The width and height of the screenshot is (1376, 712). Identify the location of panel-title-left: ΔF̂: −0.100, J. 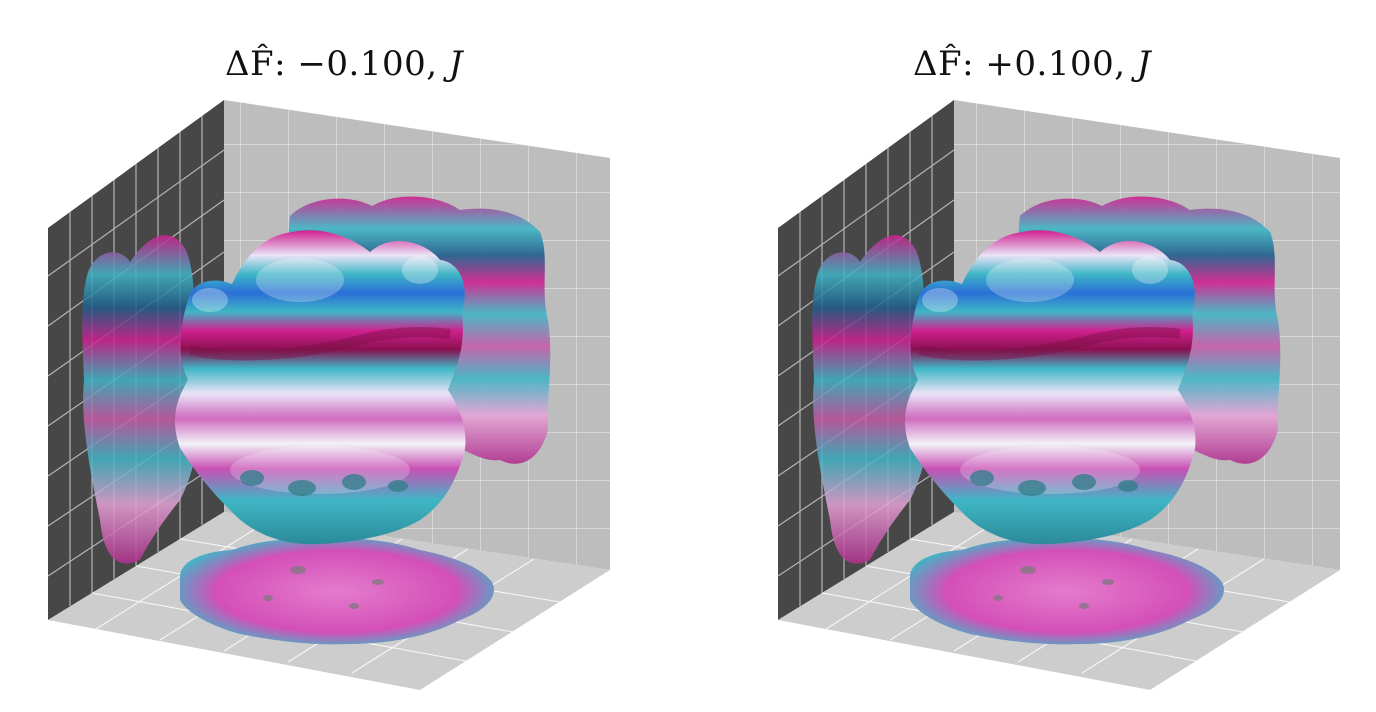
(344, 64).